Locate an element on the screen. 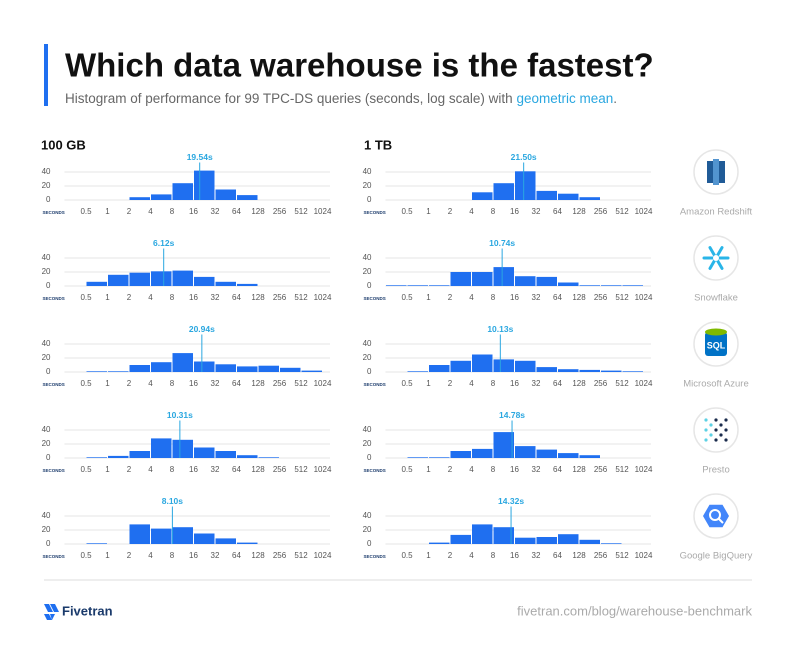 The image size is (794, 665). warehouse-icon is located at coordinates (716, 516).